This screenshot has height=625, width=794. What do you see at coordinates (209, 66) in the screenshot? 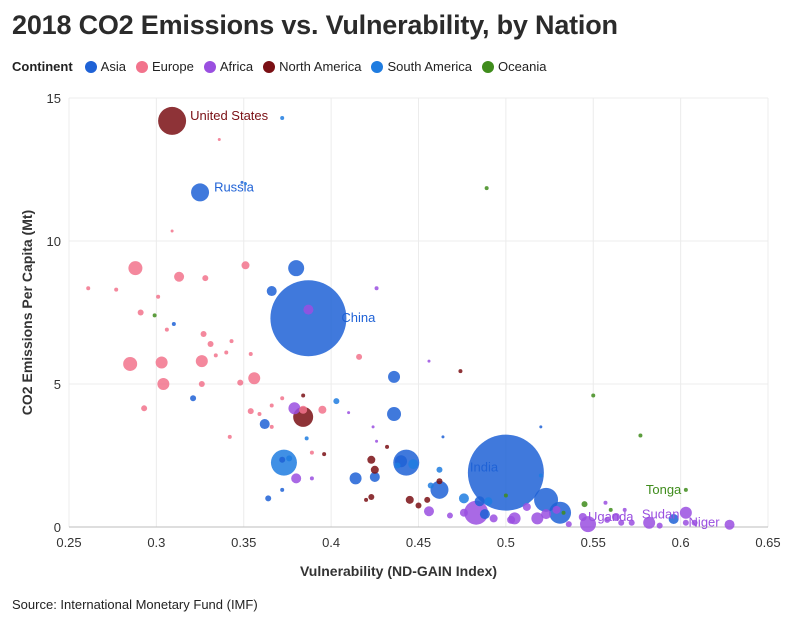
I see `legend-marker-africa` at bounding box center [209, 66].